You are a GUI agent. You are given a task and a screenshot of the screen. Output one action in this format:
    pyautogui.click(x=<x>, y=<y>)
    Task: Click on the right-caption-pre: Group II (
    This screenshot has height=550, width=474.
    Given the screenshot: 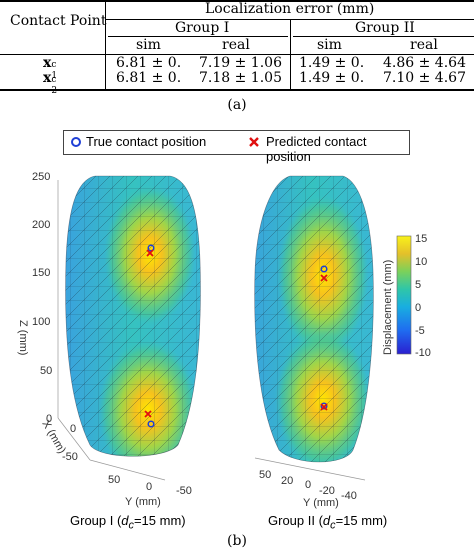 What is the action you would take?
    pyautogui.click(x=295, y=520)
    